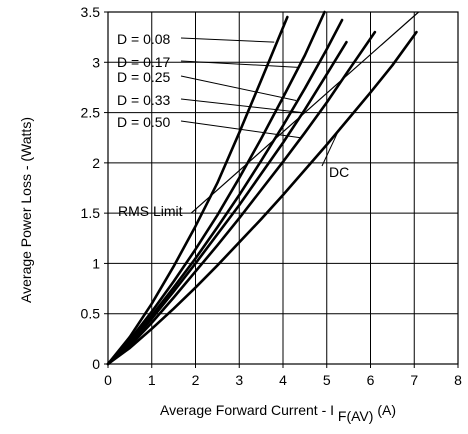 The image size is (468, 434). Describe the element at coordinates (196, 380) in the screenshot. I see `x-tick-label: 2` at that location.